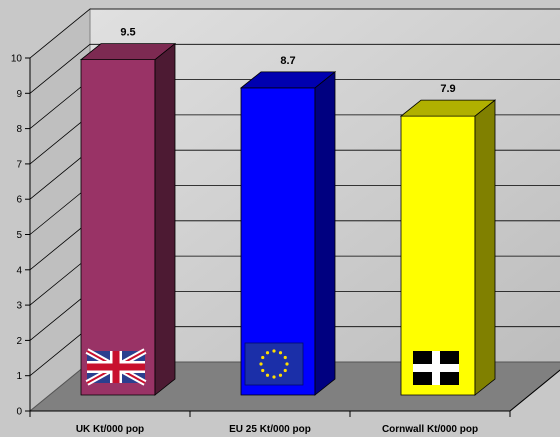 The width and height of the screenshot is (560, 437). Describe the element at coordinates (19, 306) in the screenshot. I see `y-tick-label: 3` at that location.